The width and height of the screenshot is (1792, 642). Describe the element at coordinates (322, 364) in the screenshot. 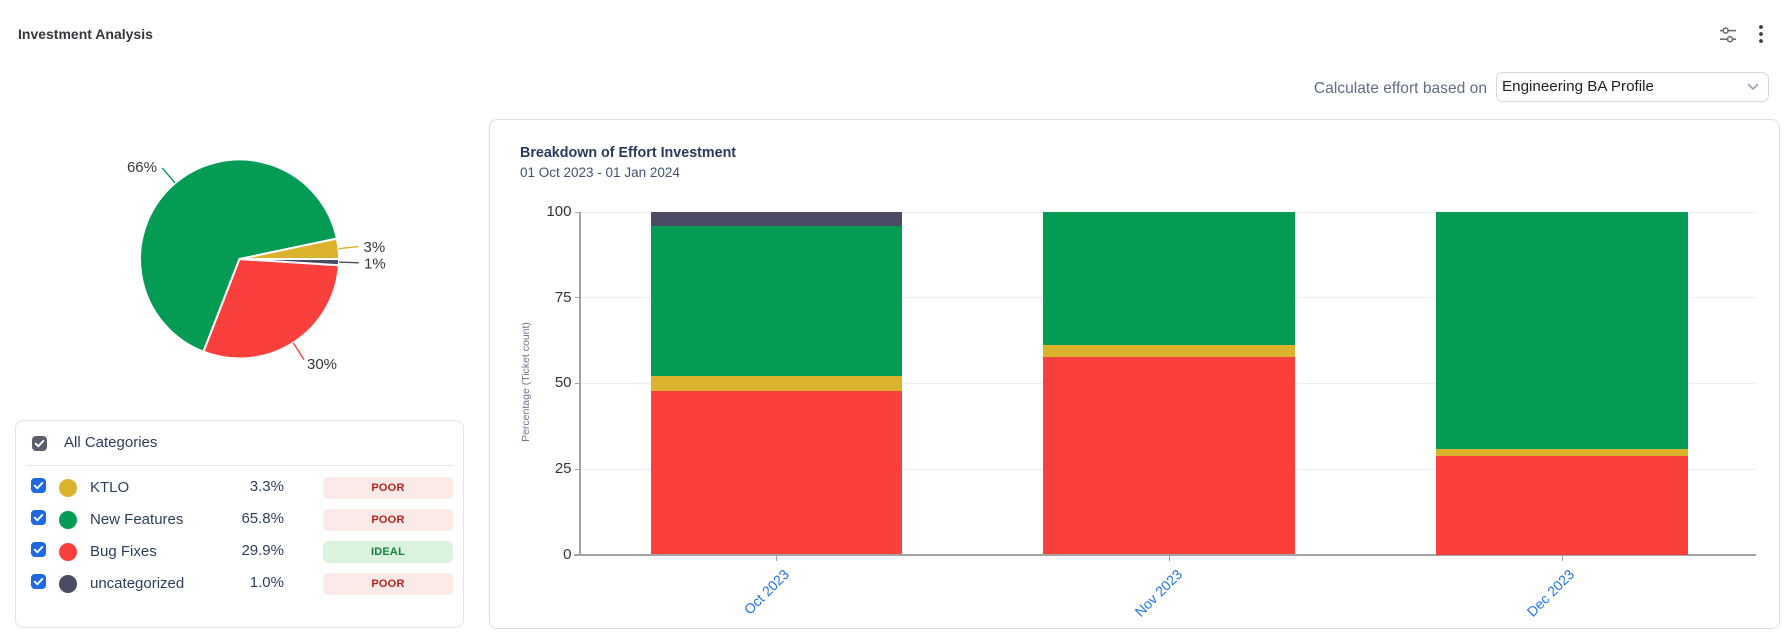

I see `svg-text: 30%` at that location.